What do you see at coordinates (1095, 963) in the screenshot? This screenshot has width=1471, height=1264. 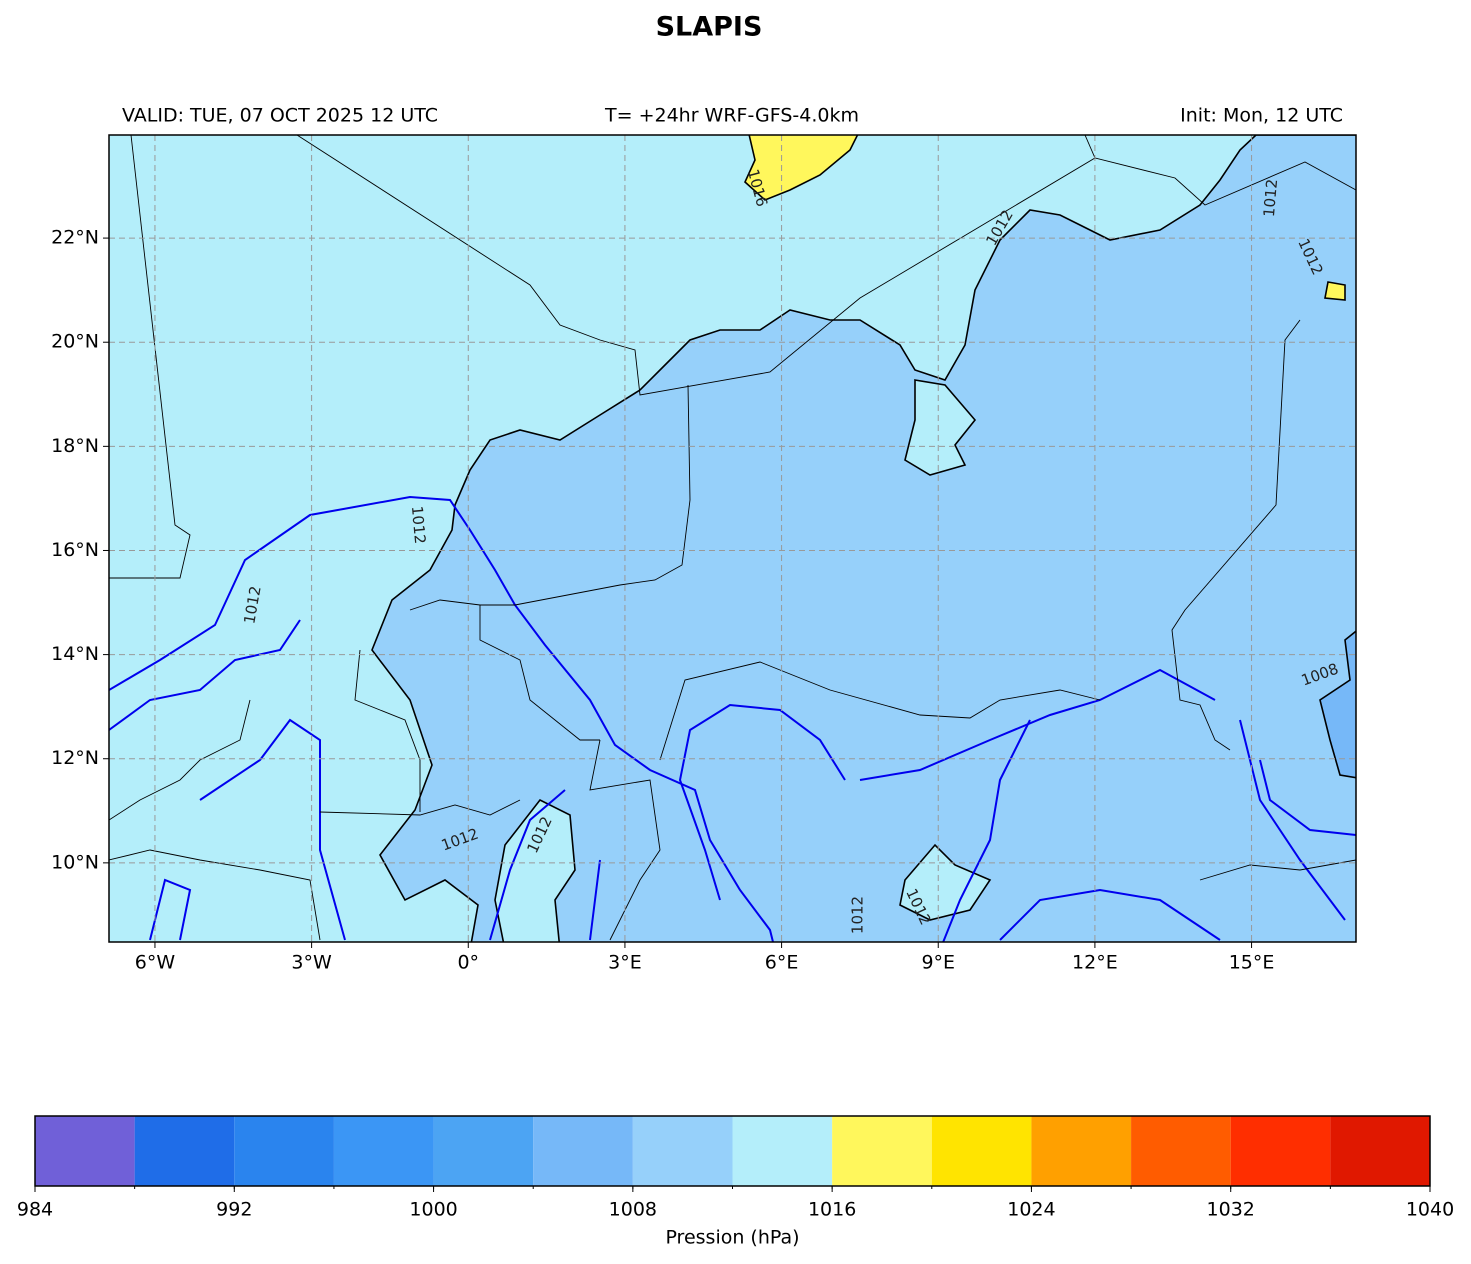 I see `x-tick-label: 12°E` at bounding box center [1095, 963].